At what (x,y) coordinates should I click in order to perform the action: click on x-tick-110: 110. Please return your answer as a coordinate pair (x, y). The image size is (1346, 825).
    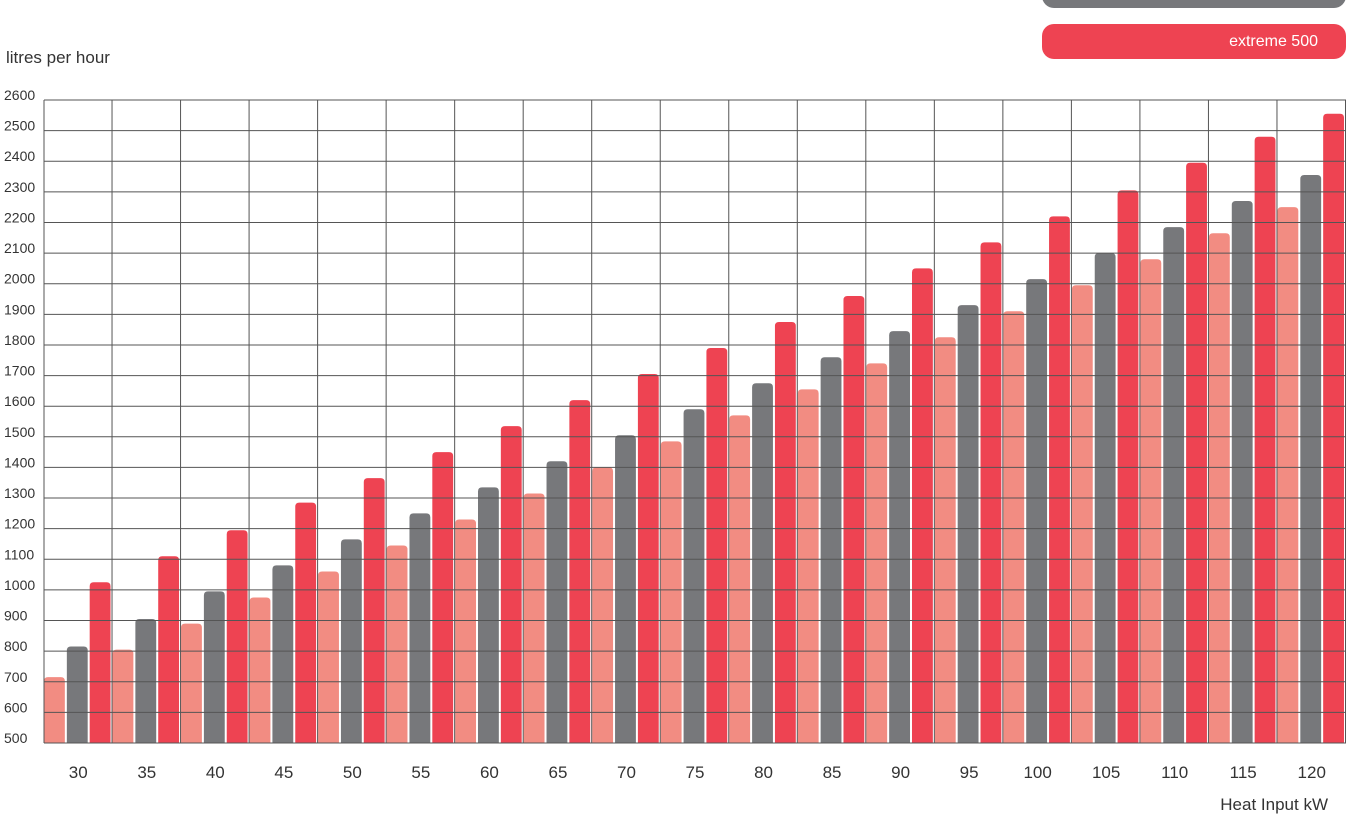
    Looking at the image, I should click on (1174, 772).